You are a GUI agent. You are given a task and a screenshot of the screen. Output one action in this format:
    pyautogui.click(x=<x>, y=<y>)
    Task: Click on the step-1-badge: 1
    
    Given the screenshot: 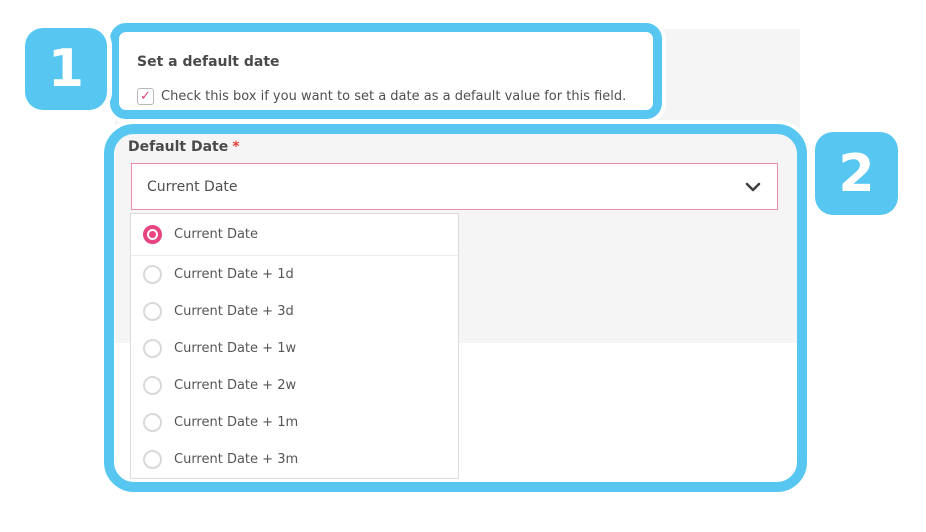 What is the action you would take?
    pyautogui.click(x=66, y=69)
    